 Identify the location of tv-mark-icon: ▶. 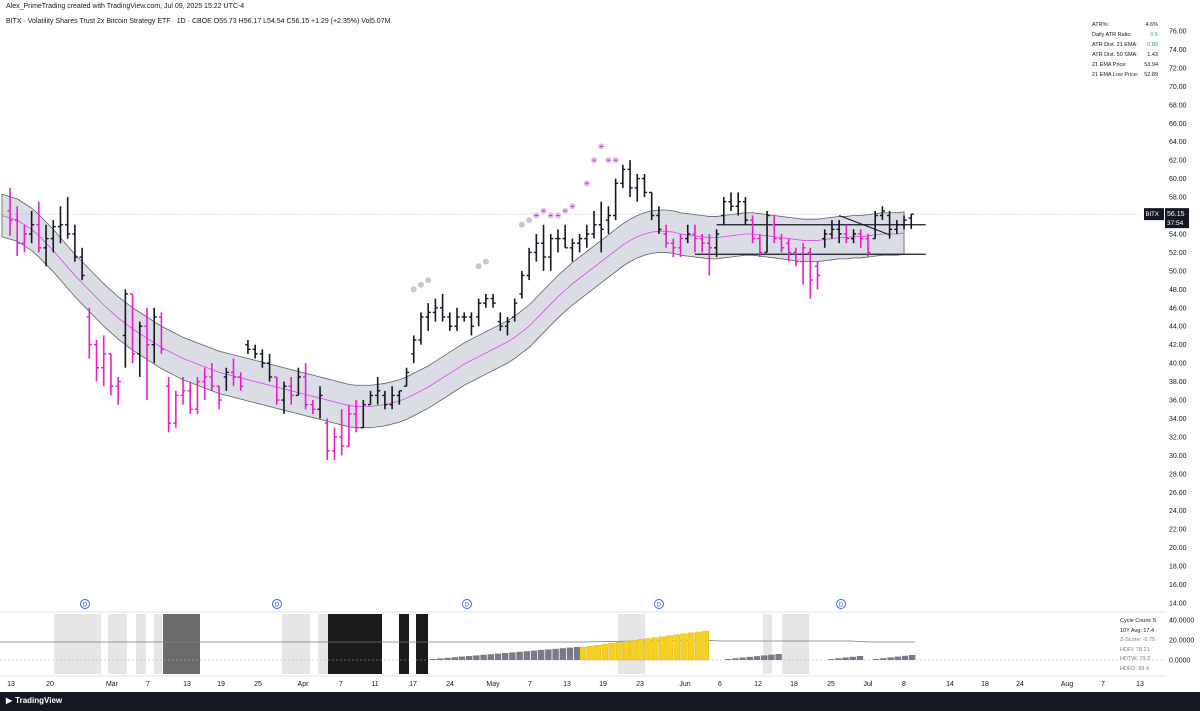
(9, 700).